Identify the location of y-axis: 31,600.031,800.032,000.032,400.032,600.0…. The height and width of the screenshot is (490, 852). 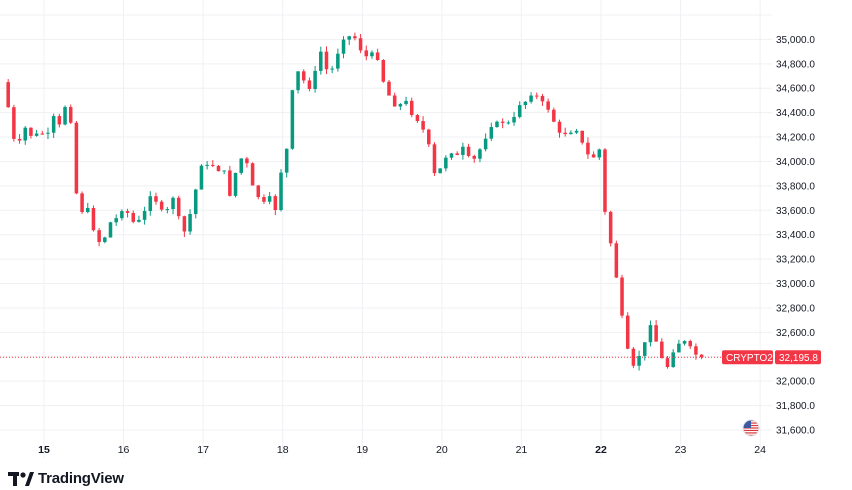
(795, 236).